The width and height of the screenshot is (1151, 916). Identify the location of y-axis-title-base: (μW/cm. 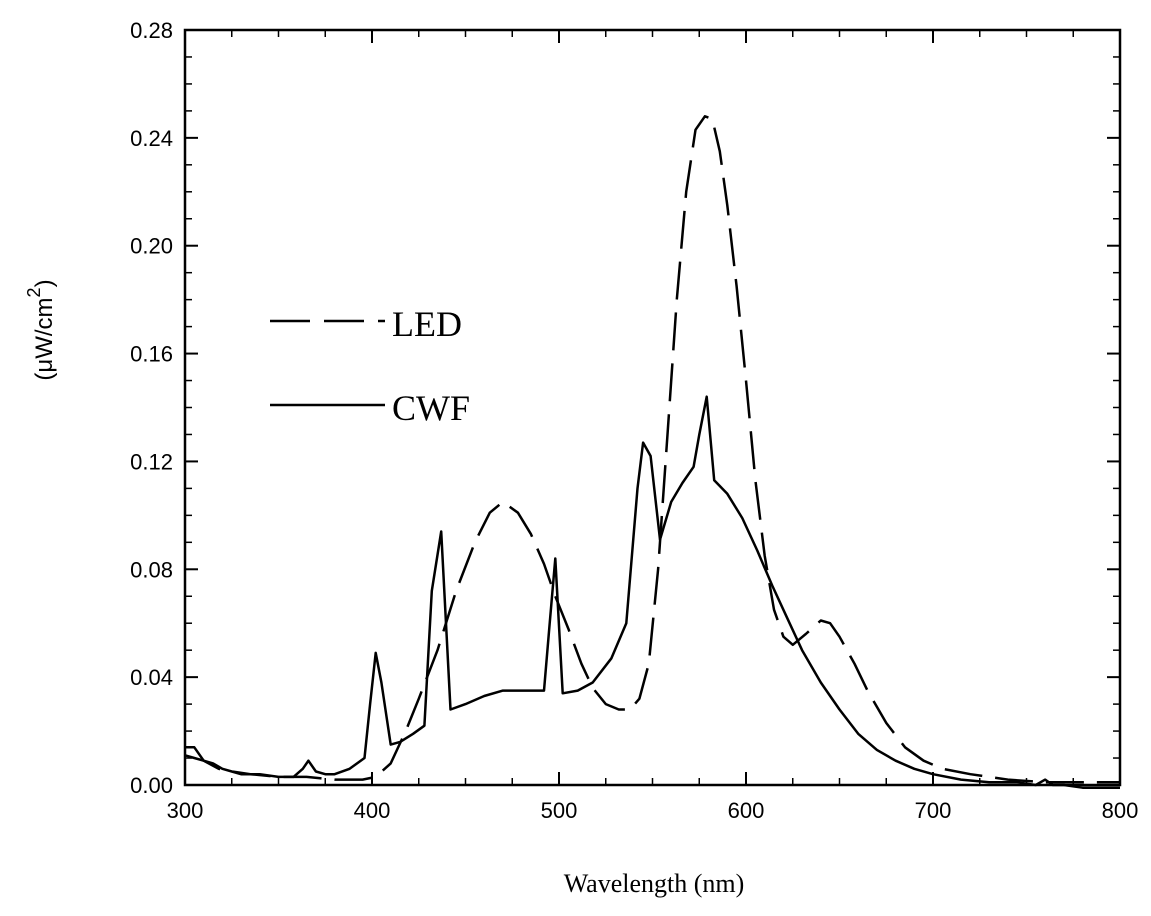
(44, 338).